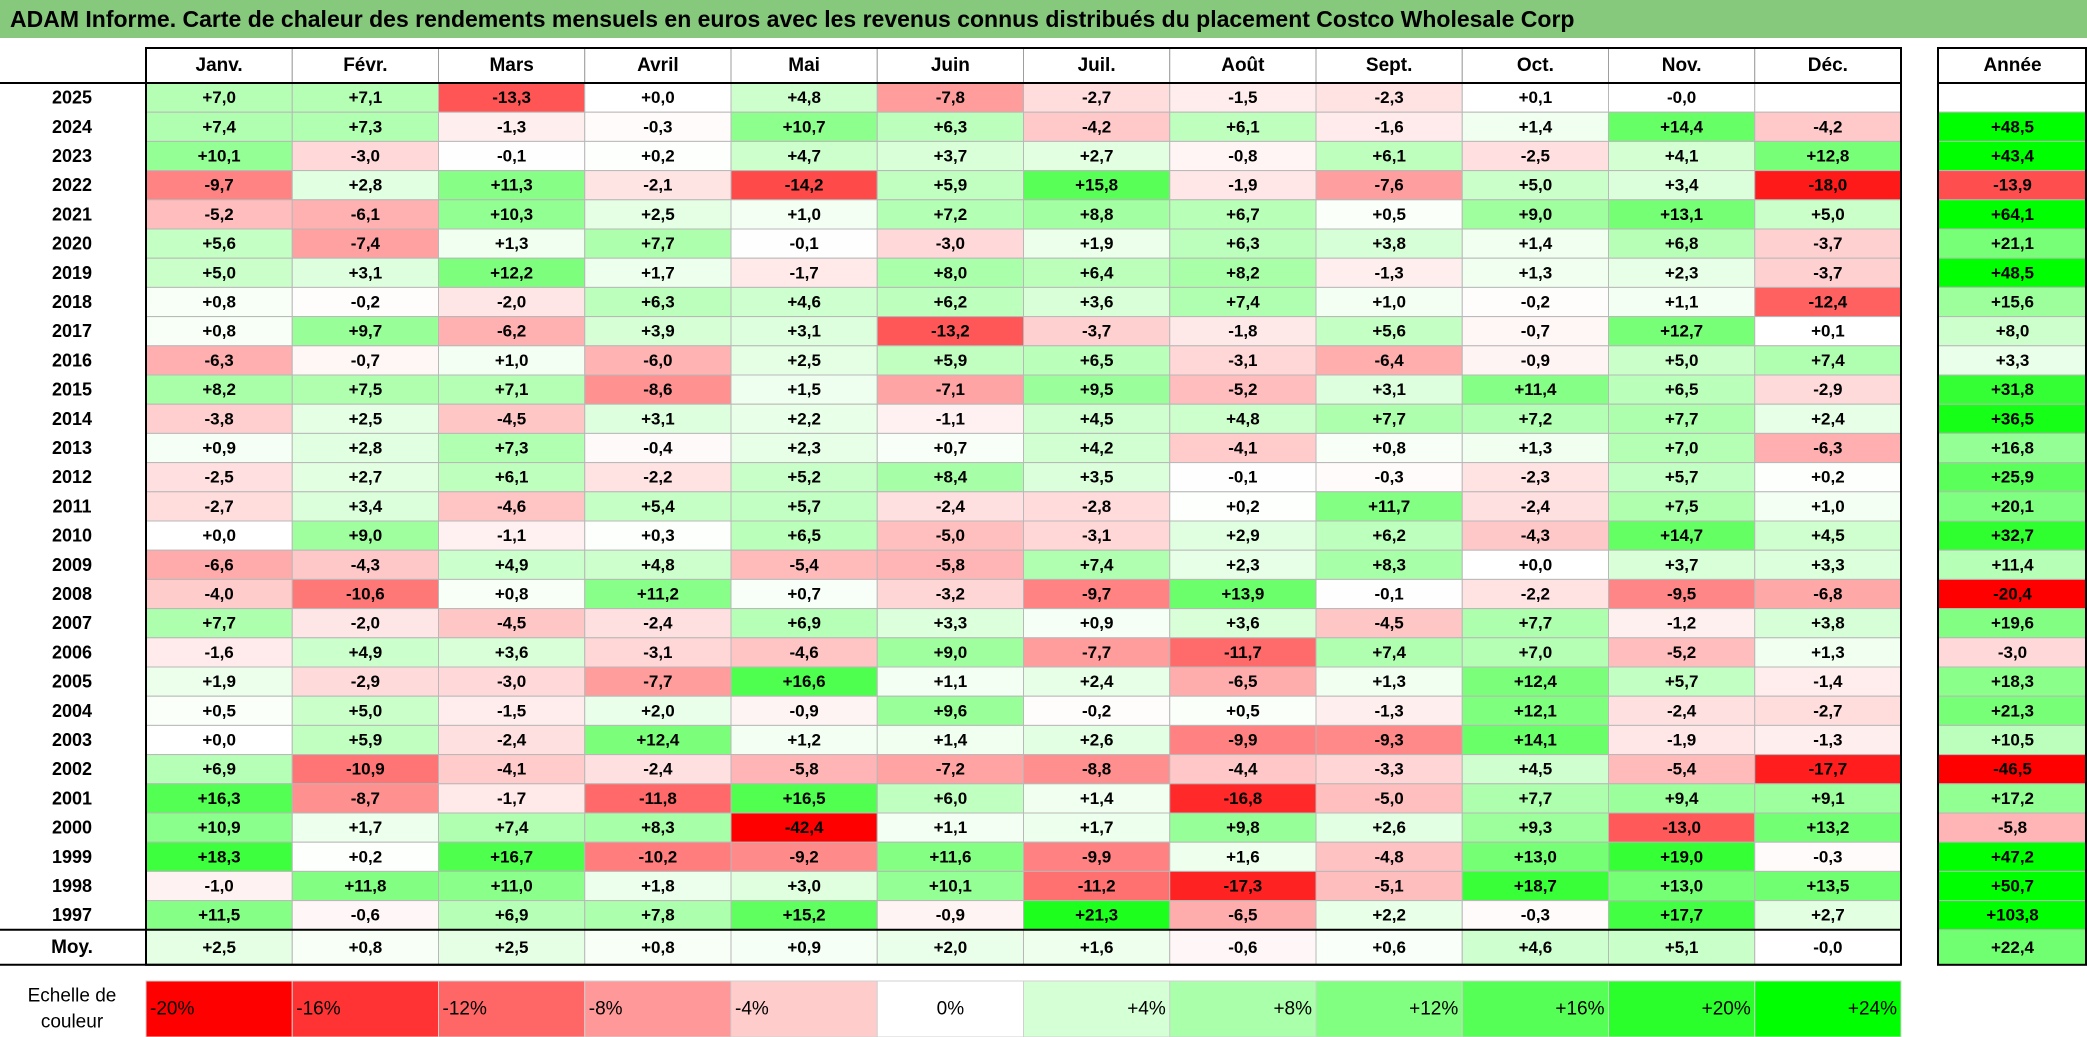 This screenshot has height=1037, width=2087. Describe the element at coordinates (950, 856) in the screenshot. I see `heatmap-cell-value: +11,6` at that location.